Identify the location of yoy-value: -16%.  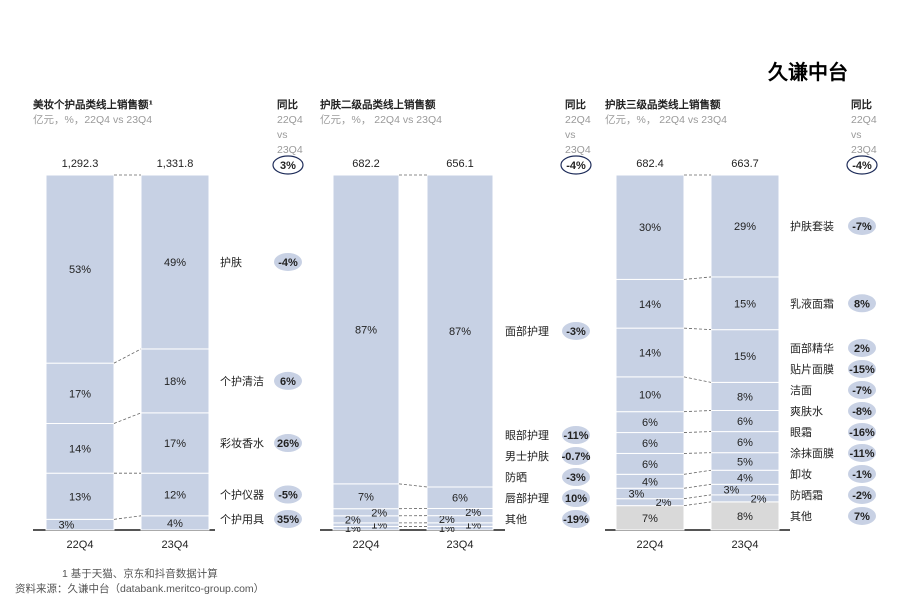
(862, 433).